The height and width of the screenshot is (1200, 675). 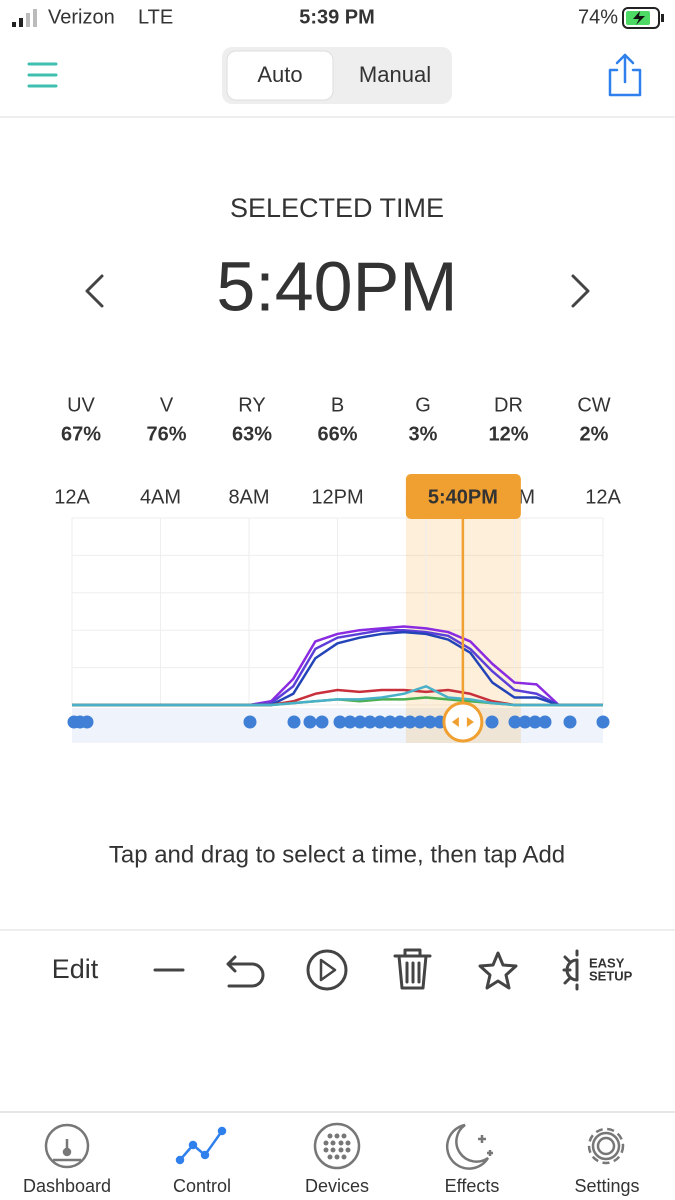 I want to click on cursor-handle, so click(x=463, y=722).